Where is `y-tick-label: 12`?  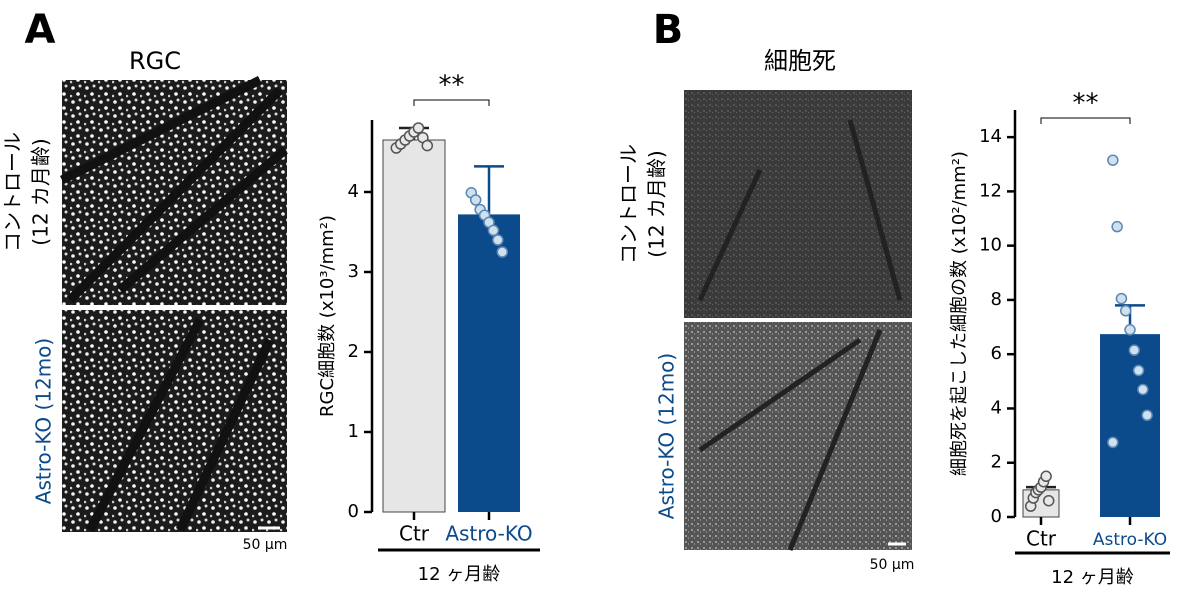 y-tick-label: 12 is located at coordinates (990, 190).